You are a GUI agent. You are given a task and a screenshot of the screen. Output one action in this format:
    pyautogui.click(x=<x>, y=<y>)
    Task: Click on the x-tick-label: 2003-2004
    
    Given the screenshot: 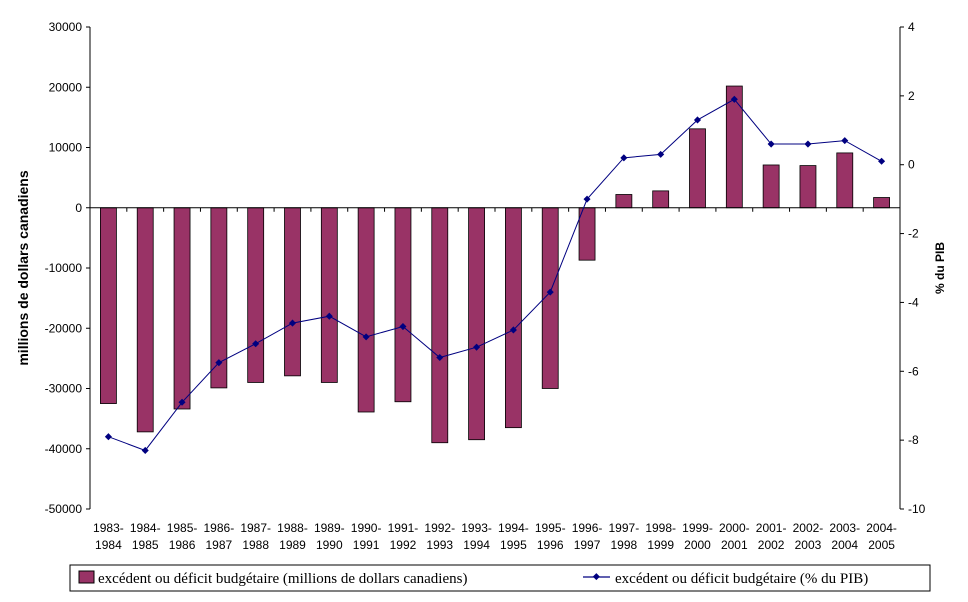 What is the action you would take?
    pyautogui.click(x=844, y=536)
    